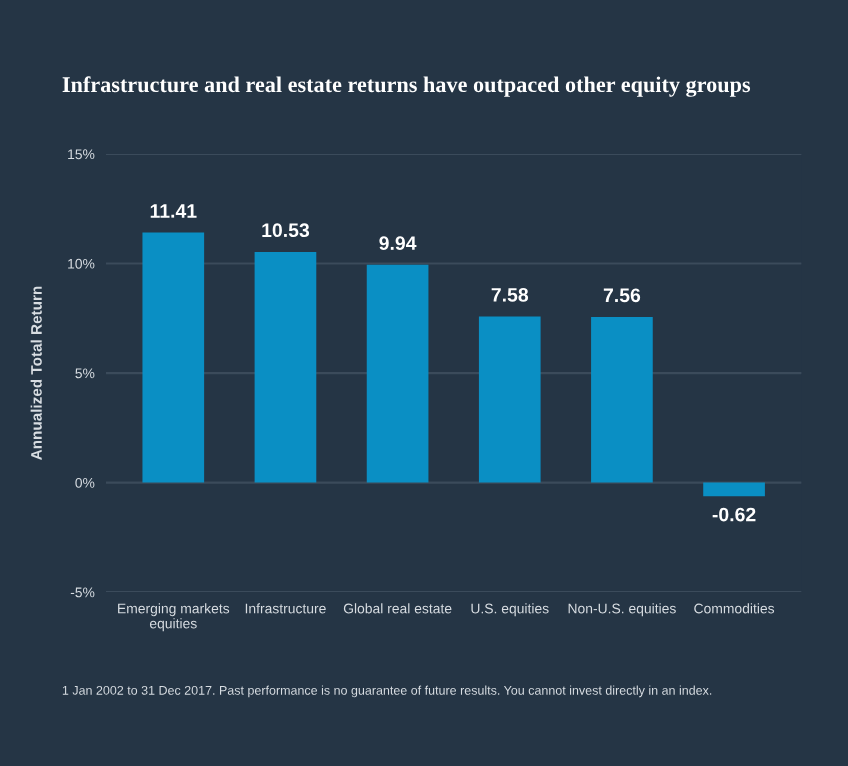 This screenshot has width=848, height=766. I want to click on data-label: 11.41, so click(173, 211).